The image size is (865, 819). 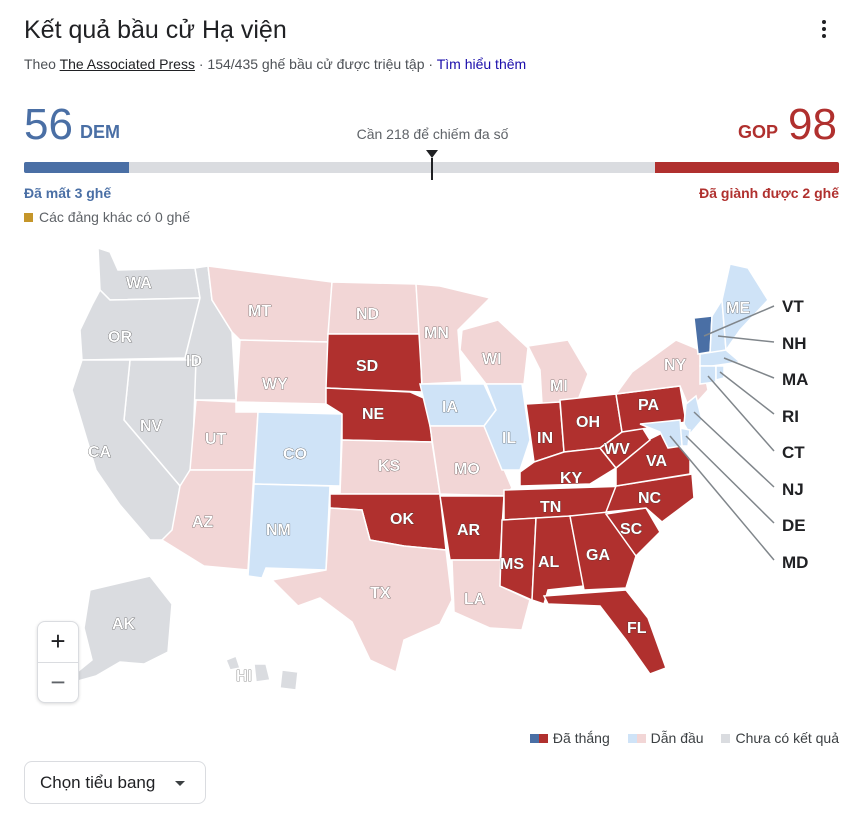 I want to click on learn-more-link: Tìm hiểu thêm, so click(x=481, y=64).